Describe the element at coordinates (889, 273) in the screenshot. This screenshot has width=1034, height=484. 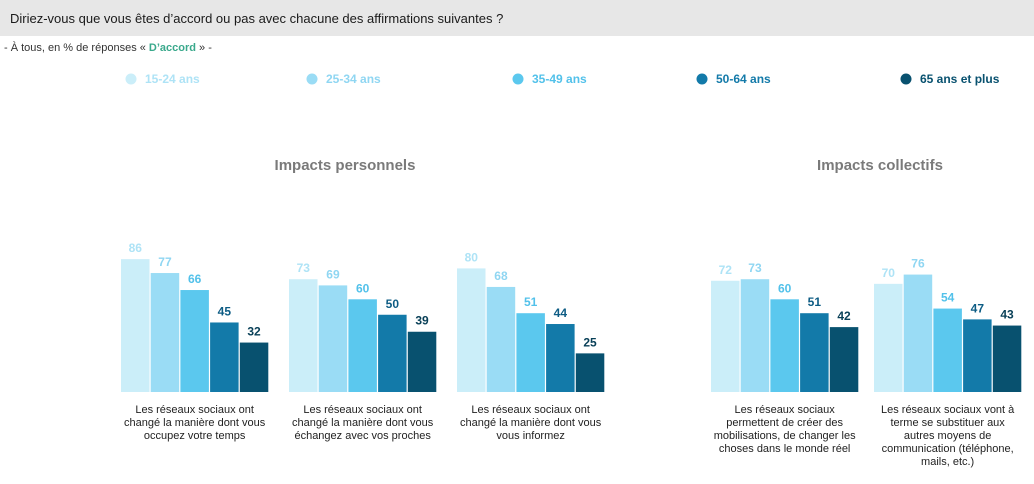
I see `data-label: 70` at that location.